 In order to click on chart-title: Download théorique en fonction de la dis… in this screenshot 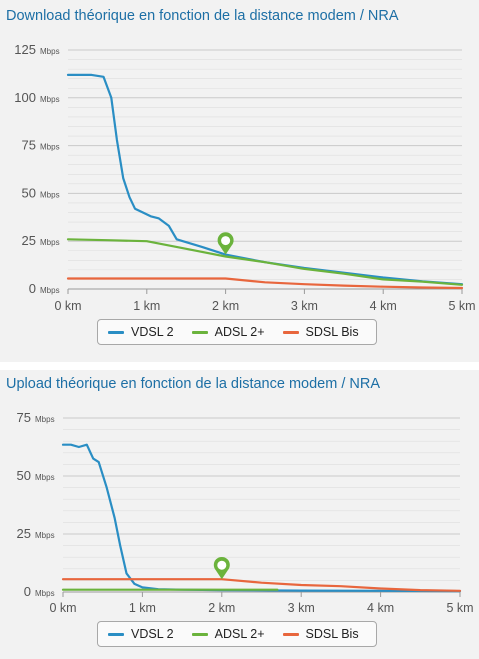, I will do `click(202, 16)`.